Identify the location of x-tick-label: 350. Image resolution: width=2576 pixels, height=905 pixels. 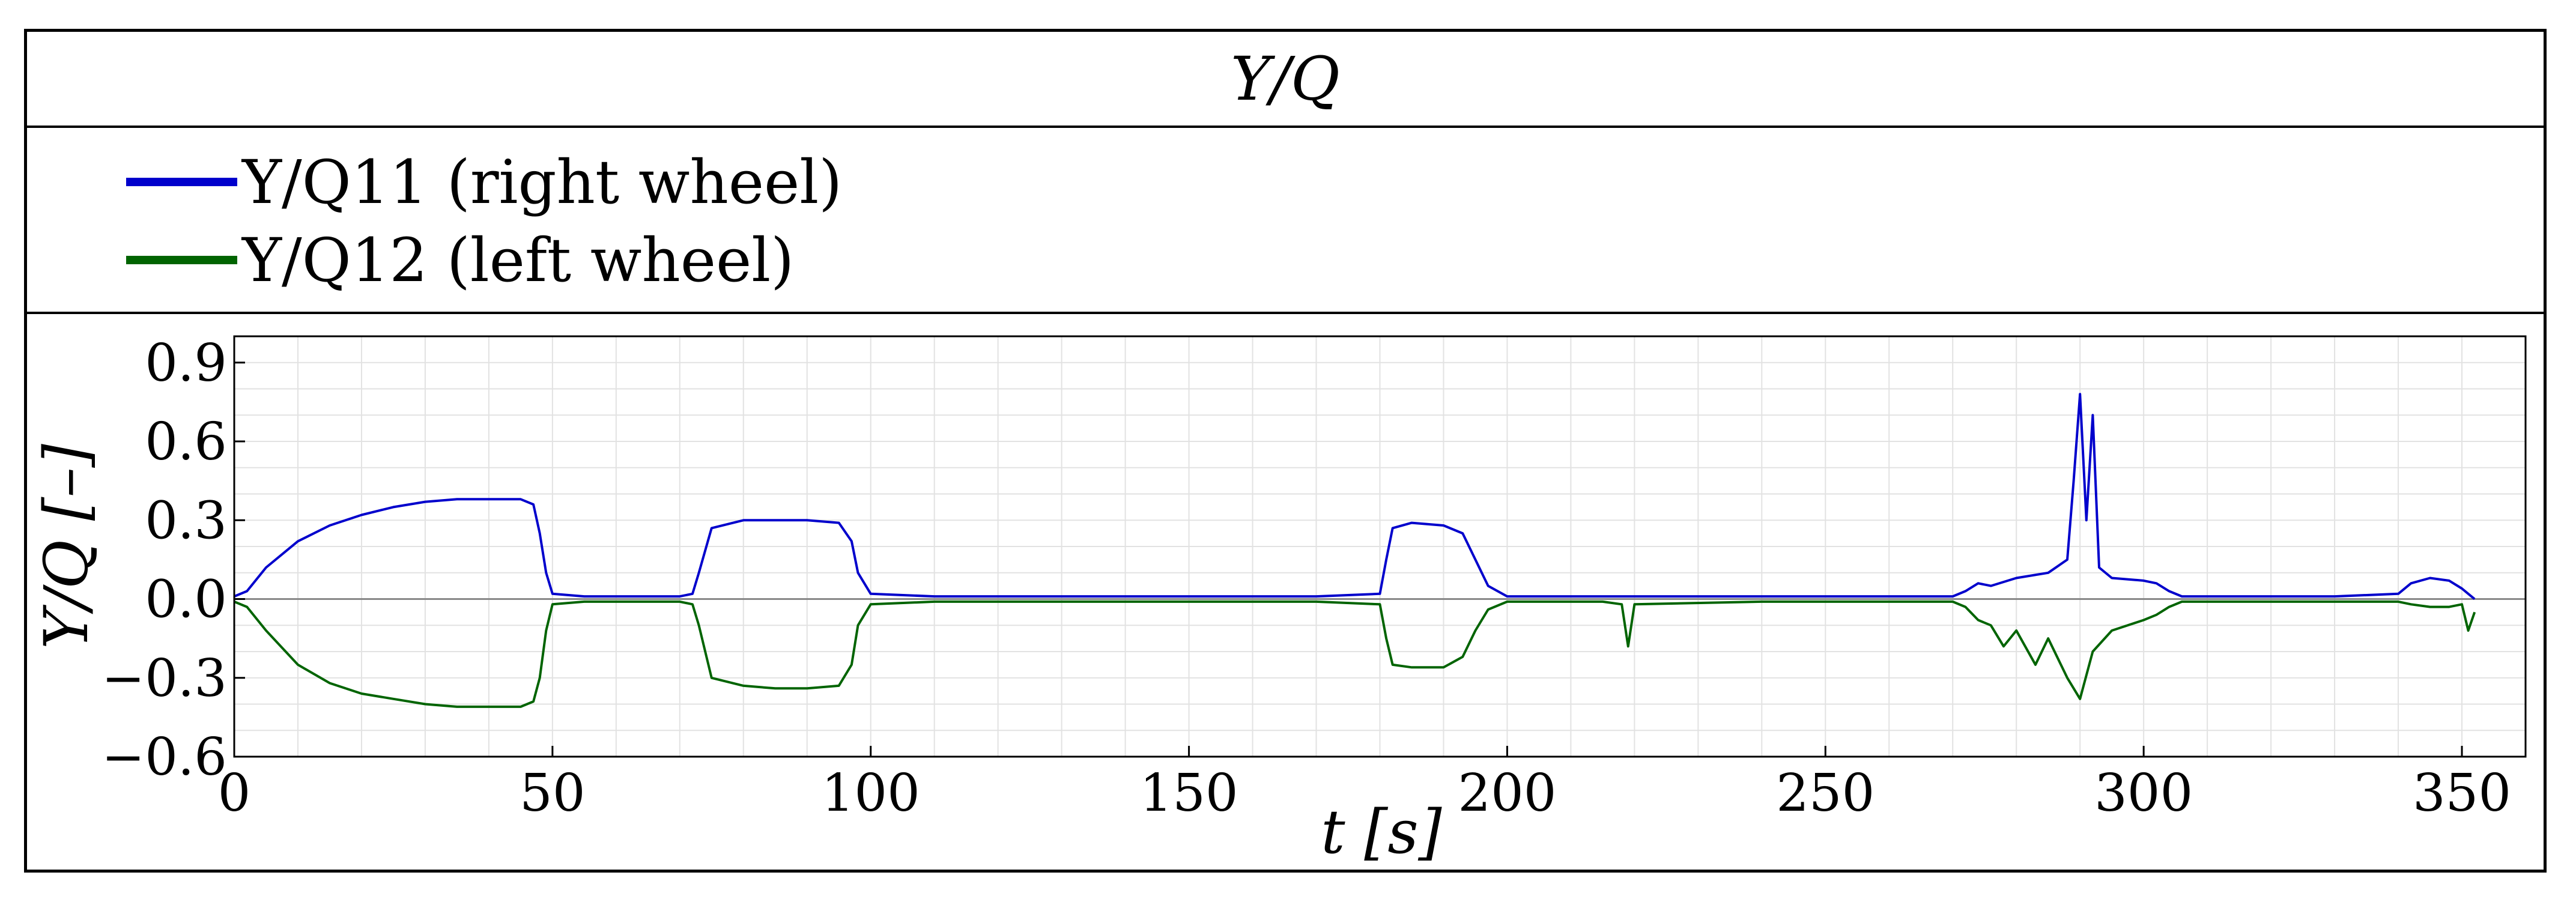
(2462, 793).